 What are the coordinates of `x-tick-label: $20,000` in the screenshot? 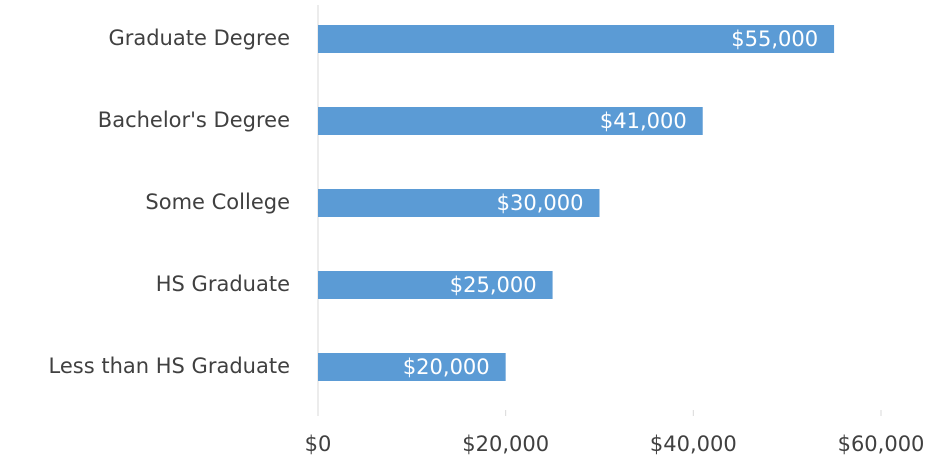 It's located at (505, 444).